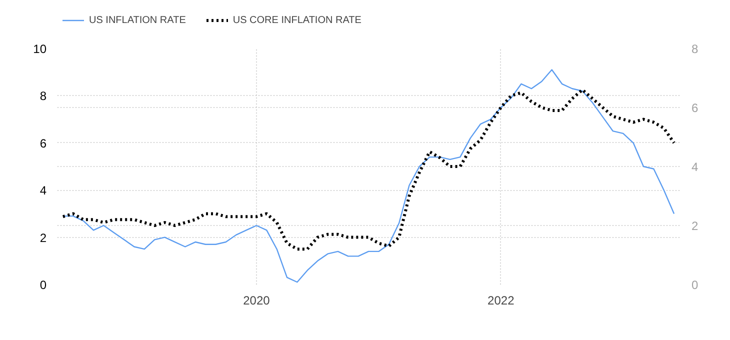 This screenshot has width=730, height=340. Describe the element at coordinates (695, 167) in the screenshot. I see `y2-tick-label: 4` at that location.